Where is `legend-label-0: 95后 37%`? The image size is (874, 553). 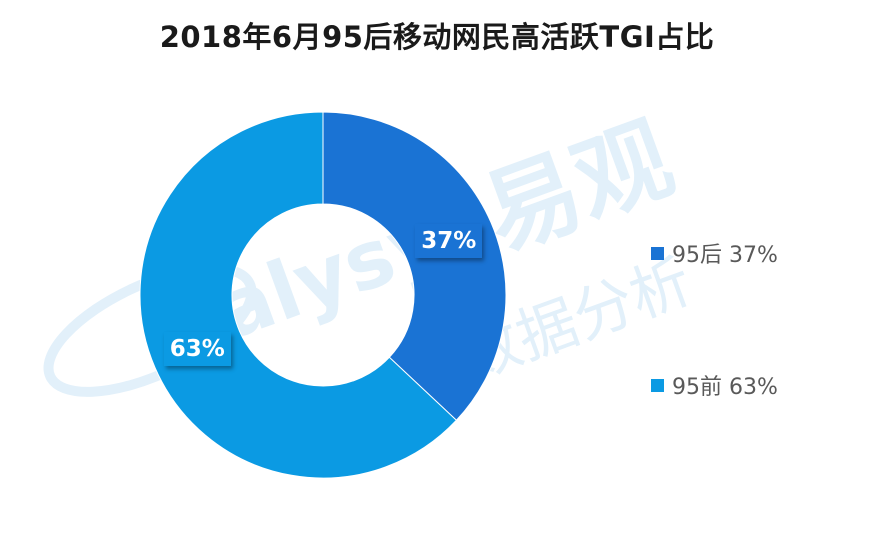
legend-label-0: 95后 37% is located at coordinates (725, 255).